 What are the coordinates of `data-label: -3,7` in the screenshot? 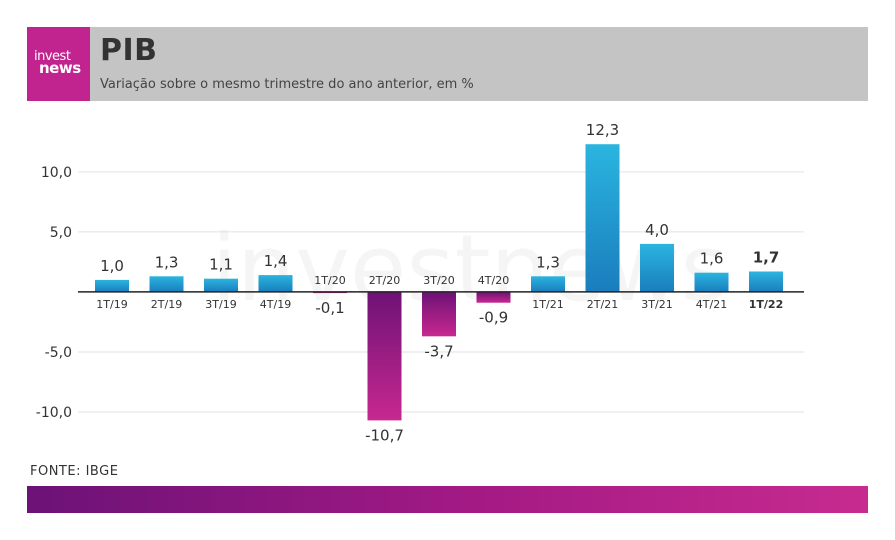 It's located at (438, 351).